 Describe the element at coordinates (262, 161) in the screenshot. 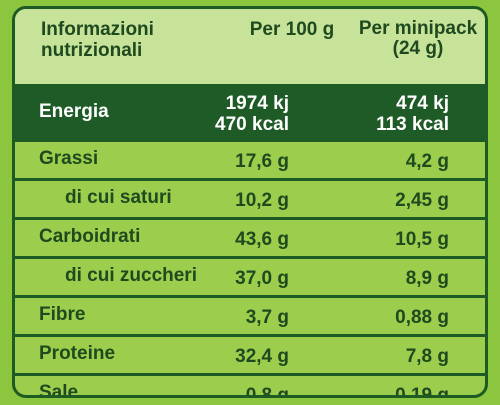

I see `row-per-100g: 17,6 g` at that location.